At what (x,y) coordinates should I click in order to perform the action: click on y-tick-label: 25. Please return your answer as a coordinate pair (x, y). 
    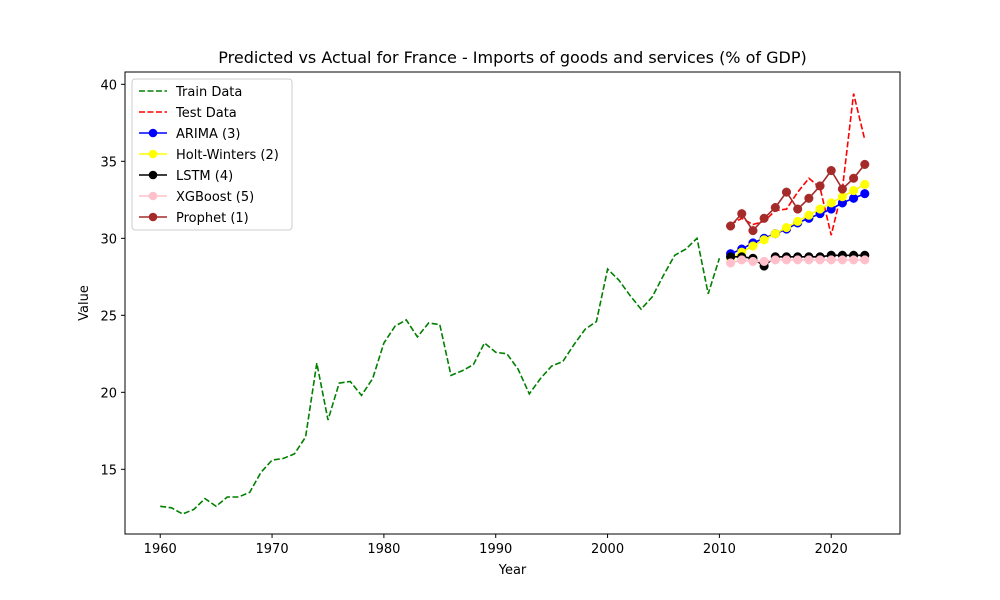
    Looking at the image, I should click on (108, 316).